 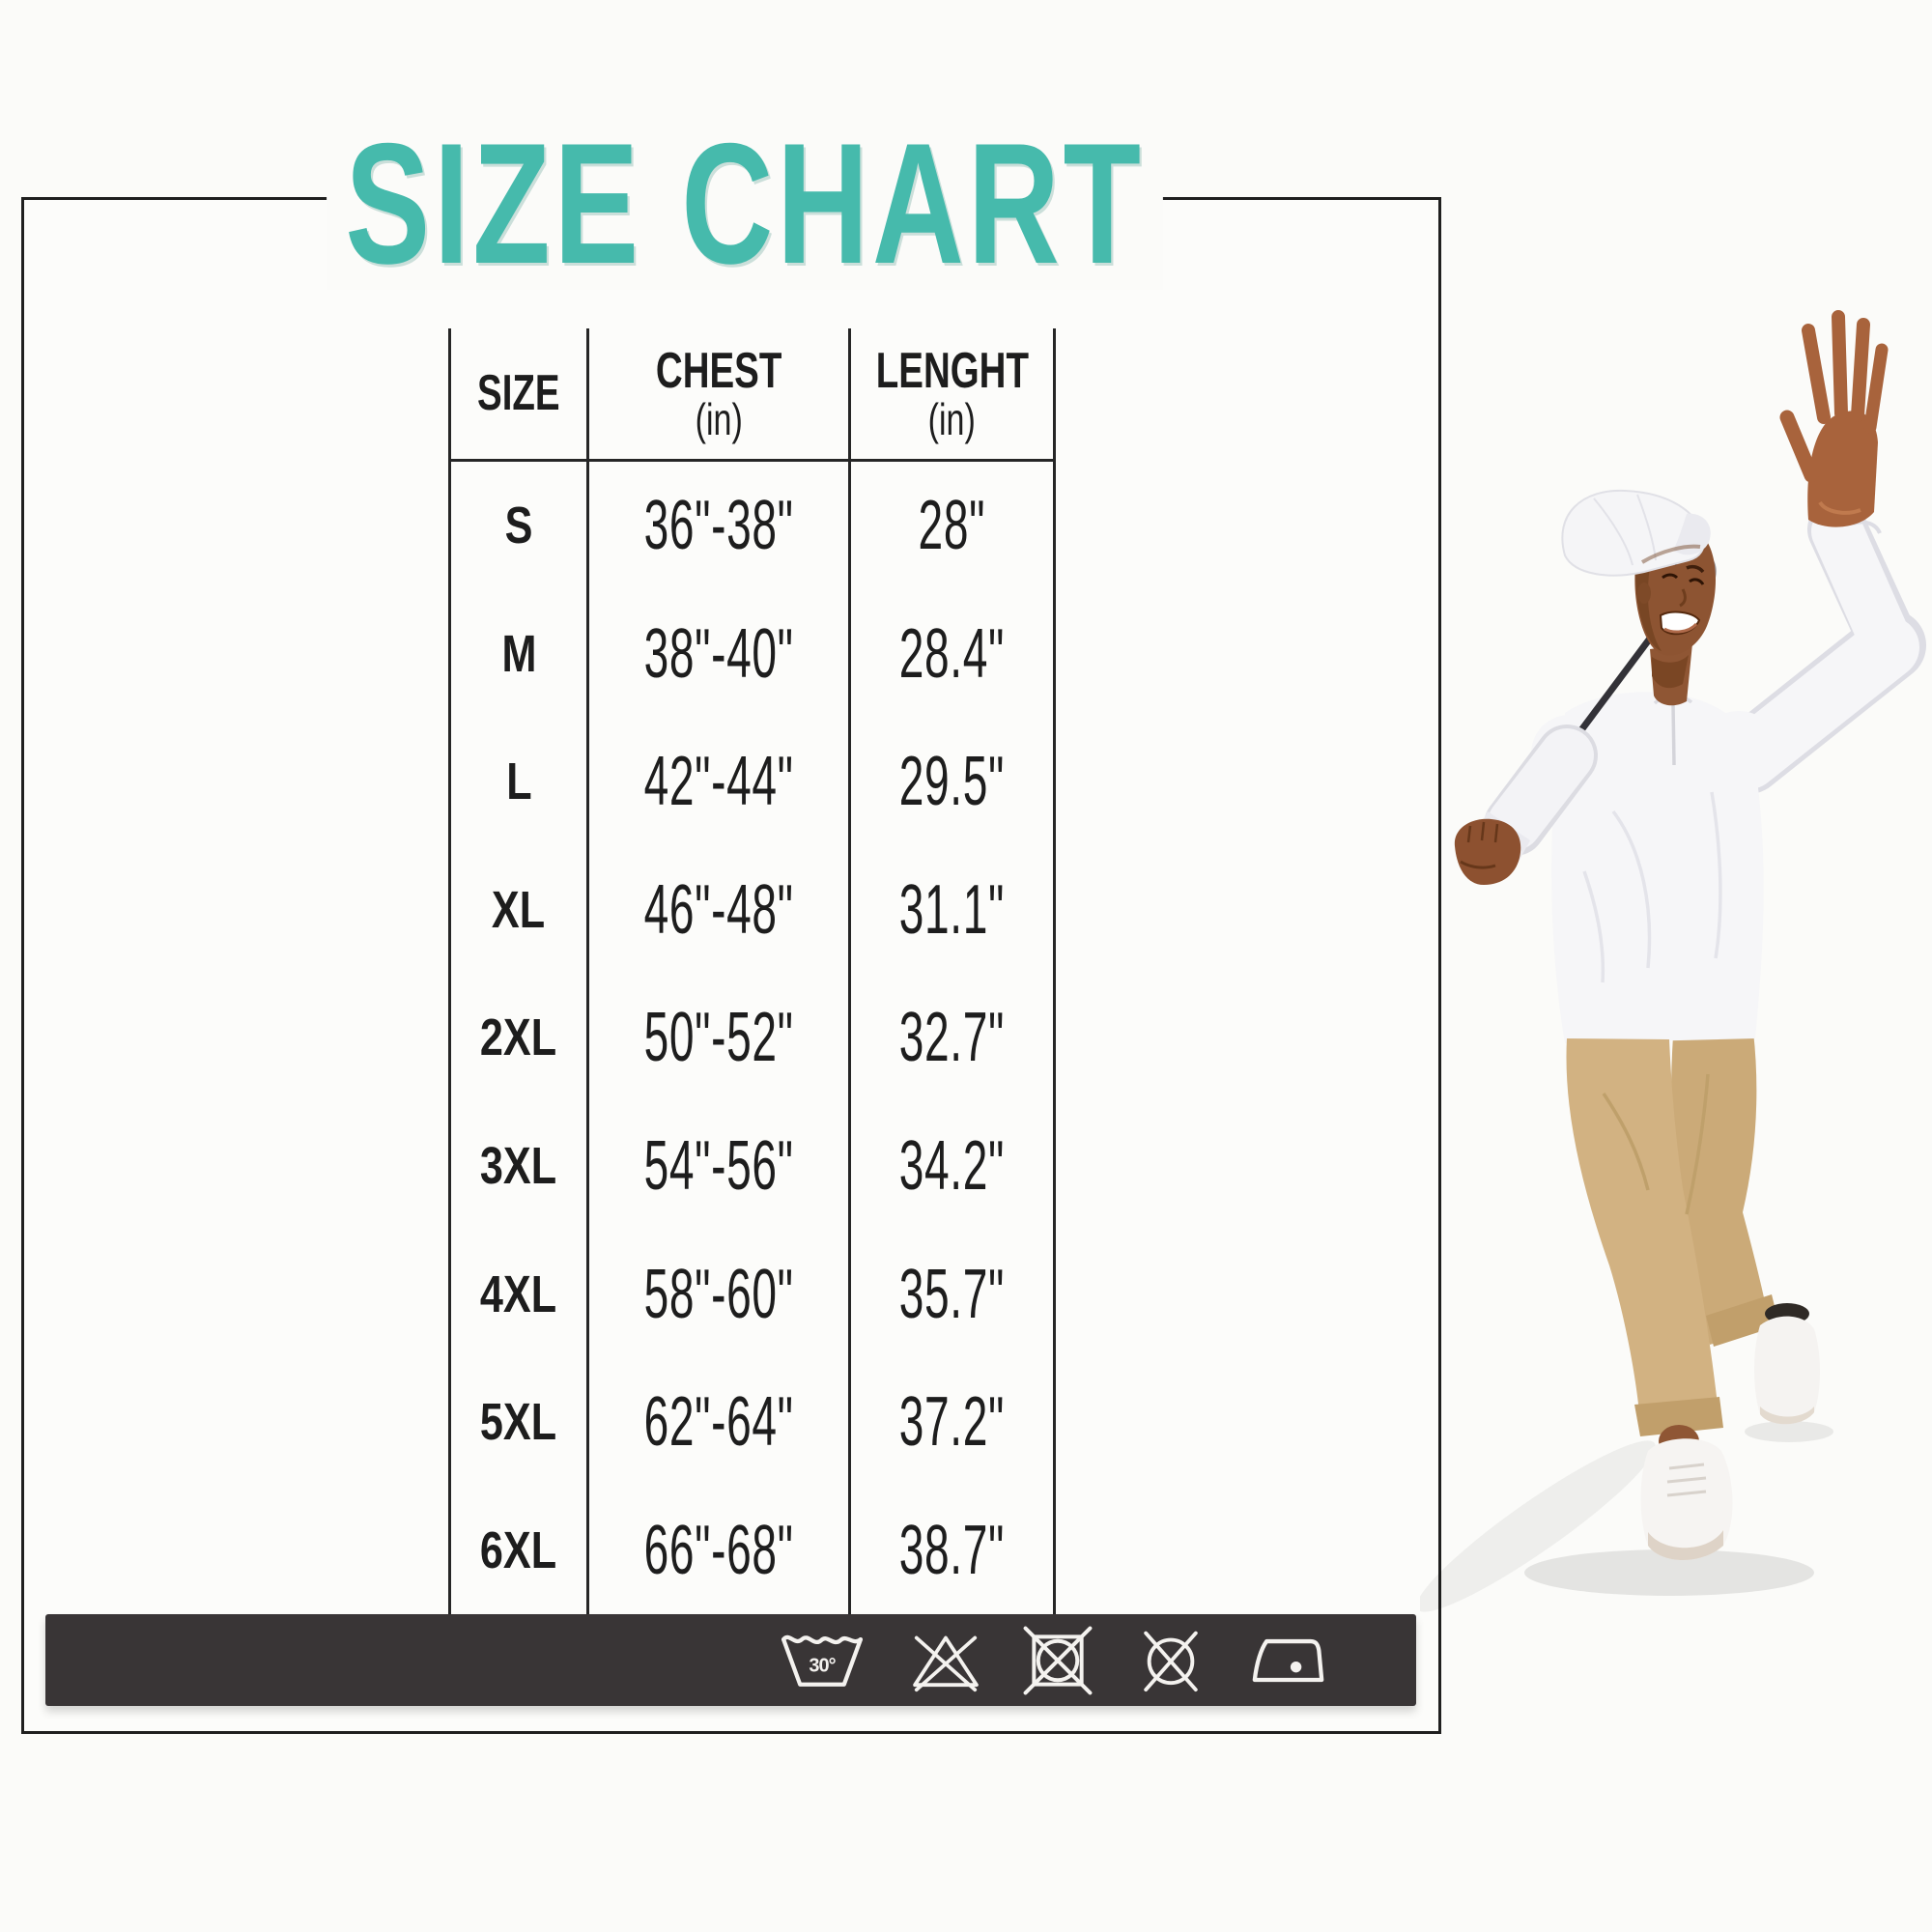 I want to click on size-table-cell-length: 28.4", so click(x=952, y=654).